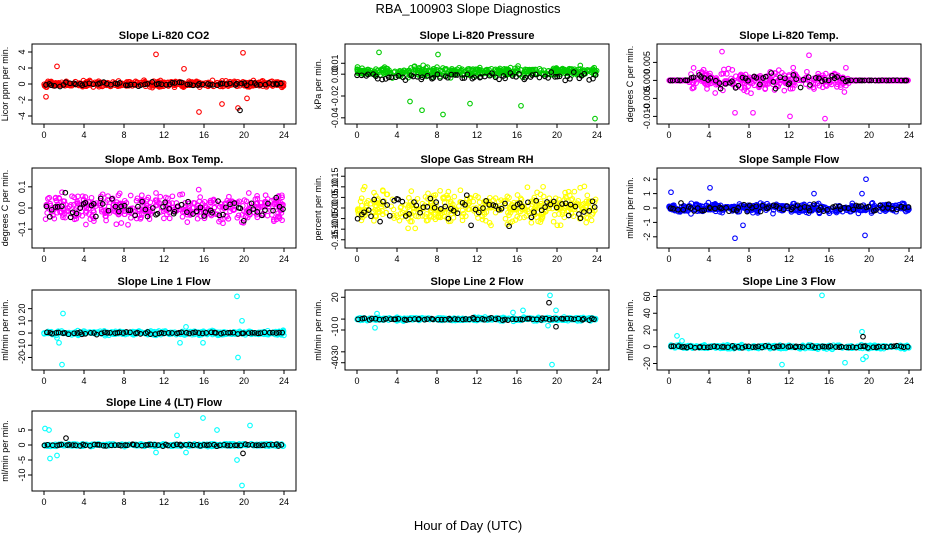  Describe the element at coordinates (335, 329) in the screenshot. I see `y-tick-label: -10` at that location.